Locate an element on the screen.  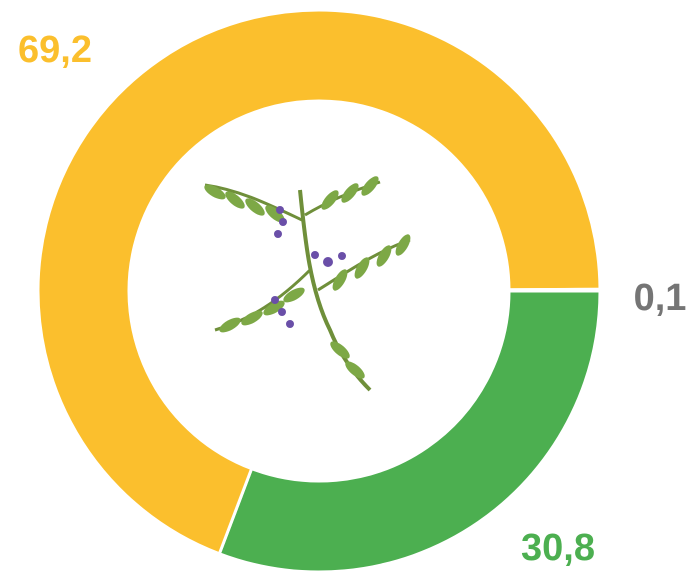
value-label: 0,1 is located at coordinates (660, 298).